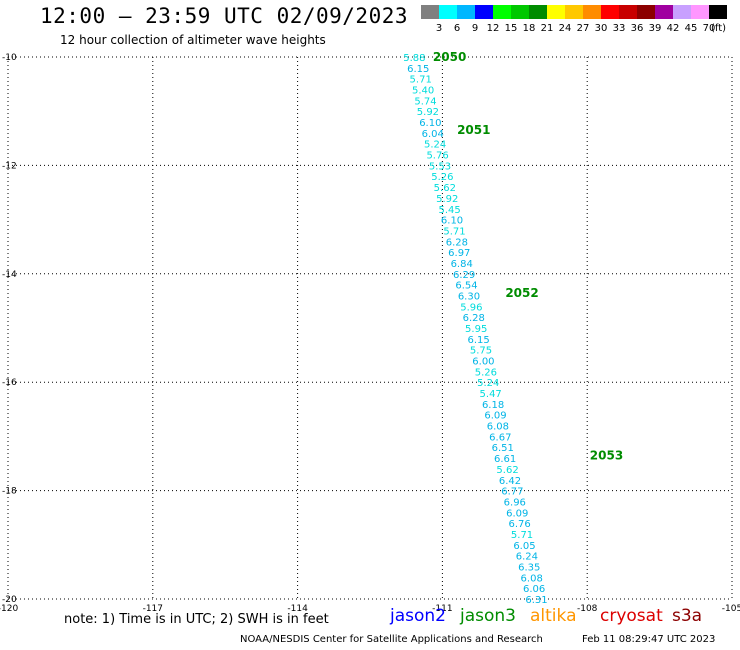 The width and height of the screenshot is (740, 650). I want to click on y-tick-label: -10, so click(9, 58).